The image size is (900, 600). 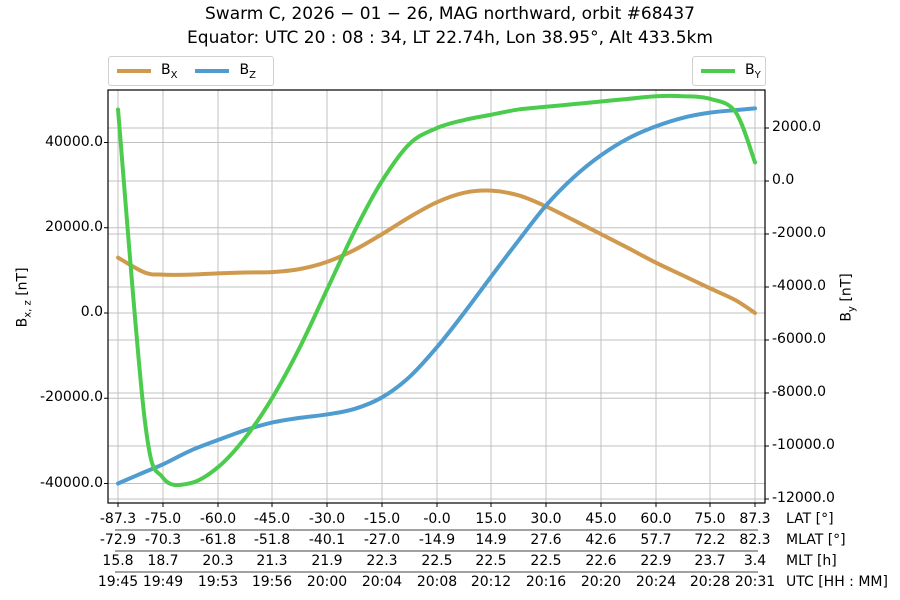 I want to click on x-tick-mlt: 22.6, so click(x=601, y=561).